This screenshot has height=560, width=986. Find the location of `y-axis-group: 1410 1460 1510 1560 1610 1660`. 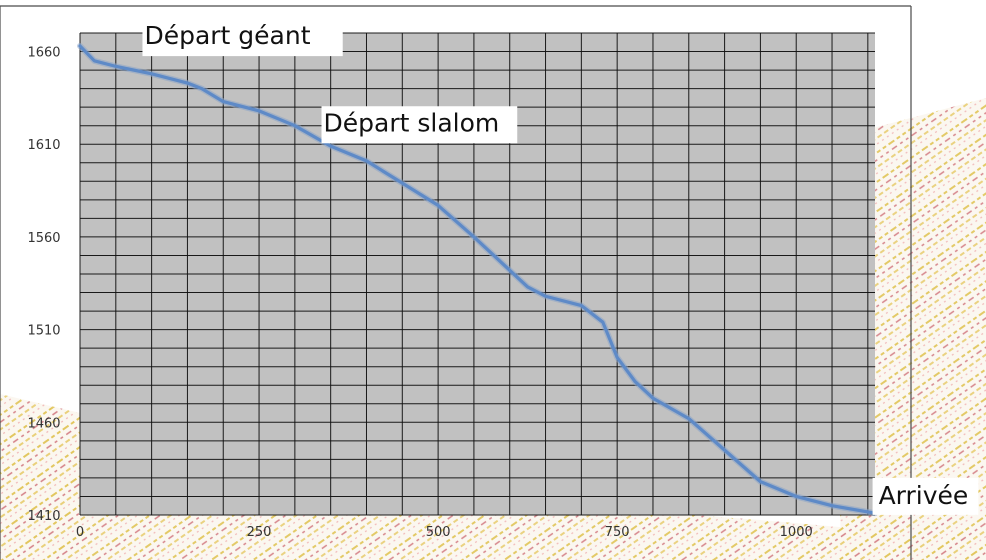

y-axis-group: 1410 1460 1510 1560 1610 1660 is located at coordinates (43, 285).